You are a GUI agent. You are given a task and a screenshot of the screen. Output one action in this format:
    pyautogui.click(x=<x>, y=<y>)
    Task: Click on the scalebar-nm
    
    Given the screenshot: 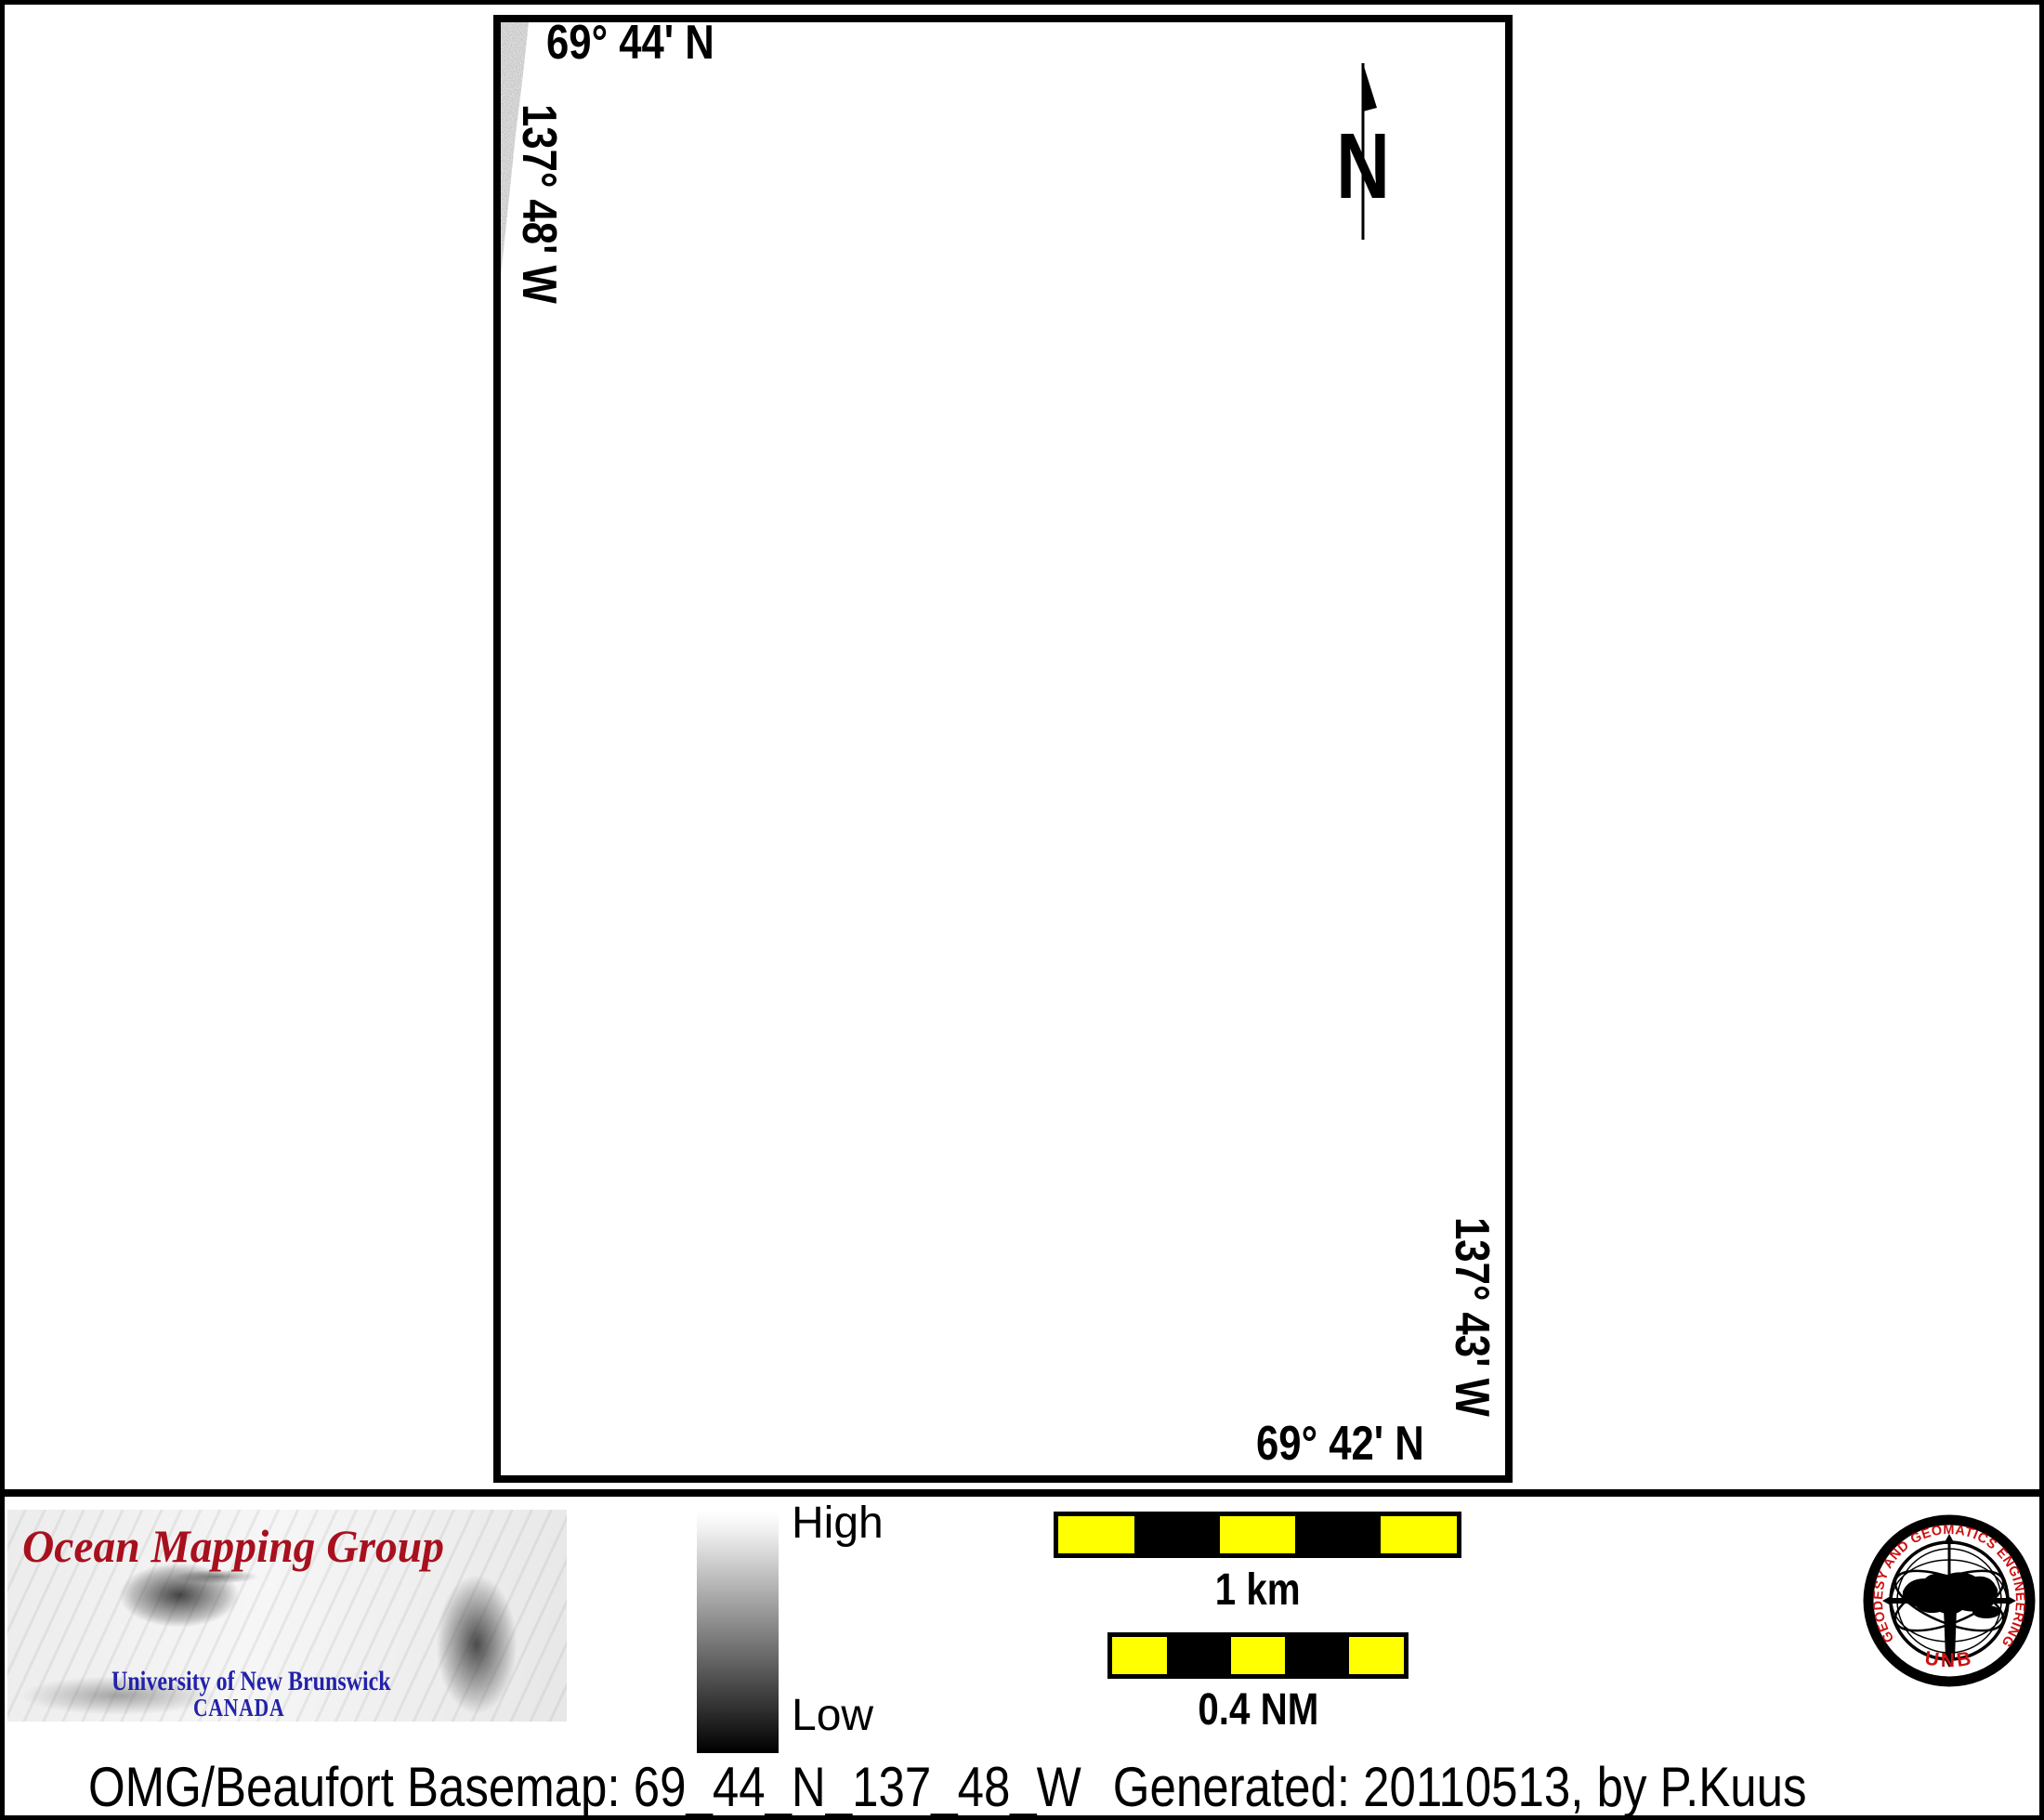 What is the action you would take?
    pyautogui.click(x=1258, y=1655)
    